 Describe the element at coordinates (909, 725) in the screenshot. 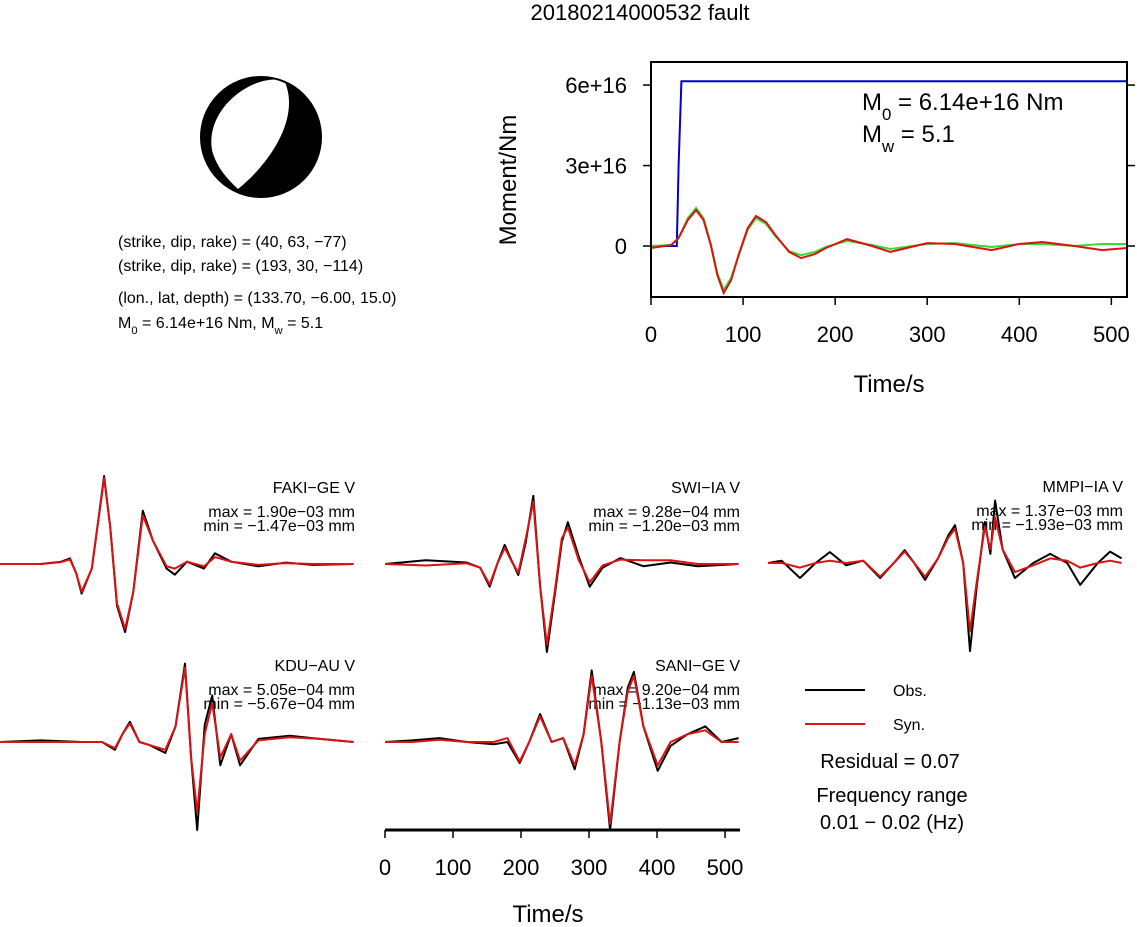

I see `legend-label: Syn.` at that location.